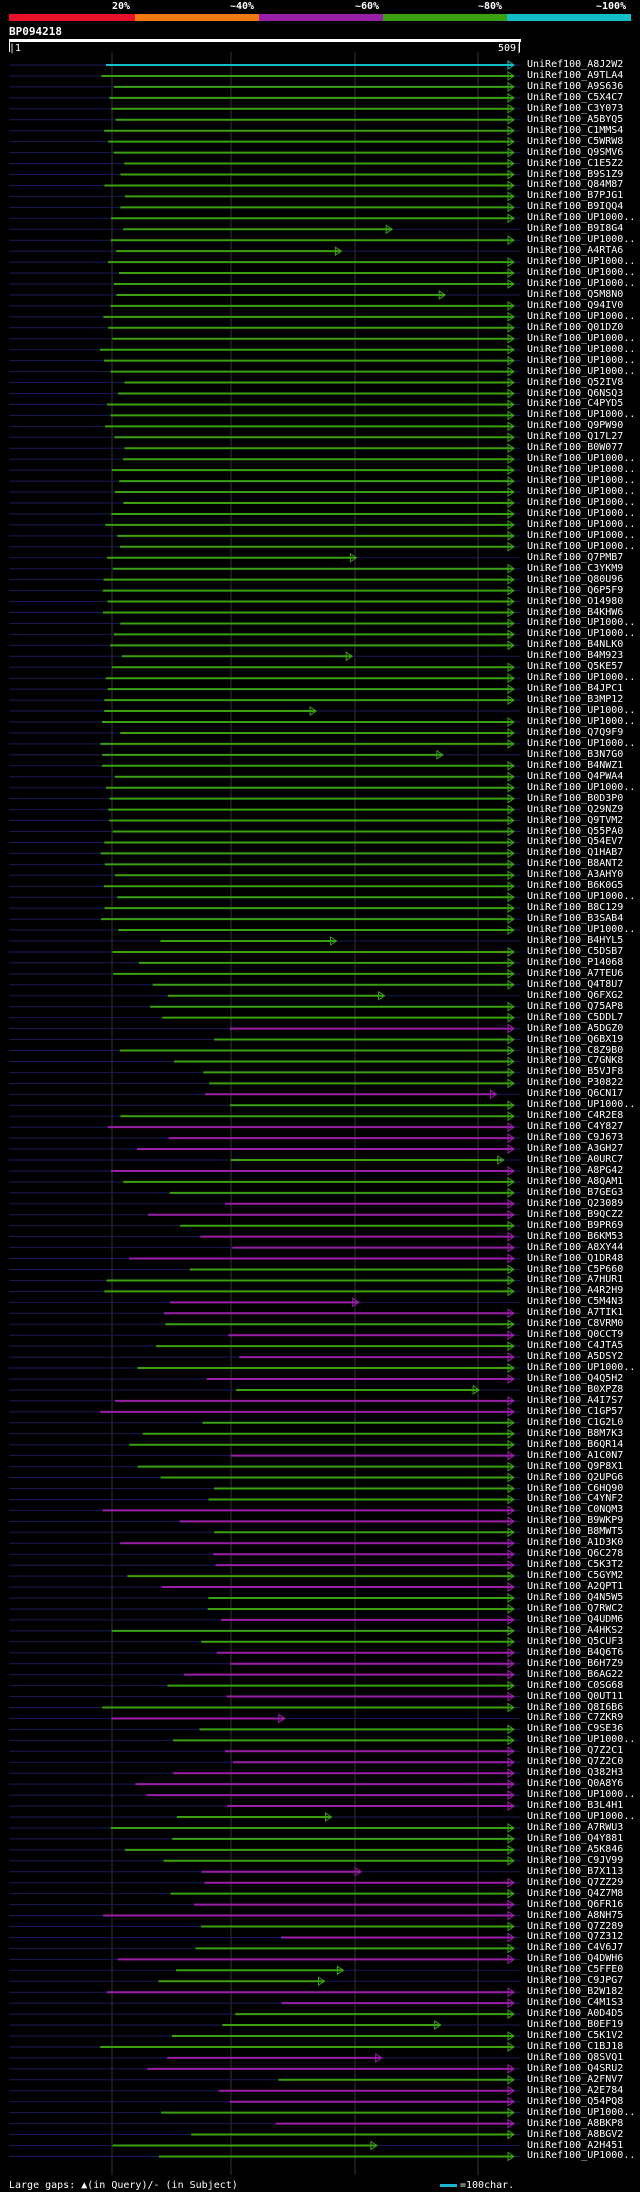 Image resolution: width=640 pixels, height=2192 pixels. I want to click on hit-link: UniRef100_A2H451, so click(575, 2145).